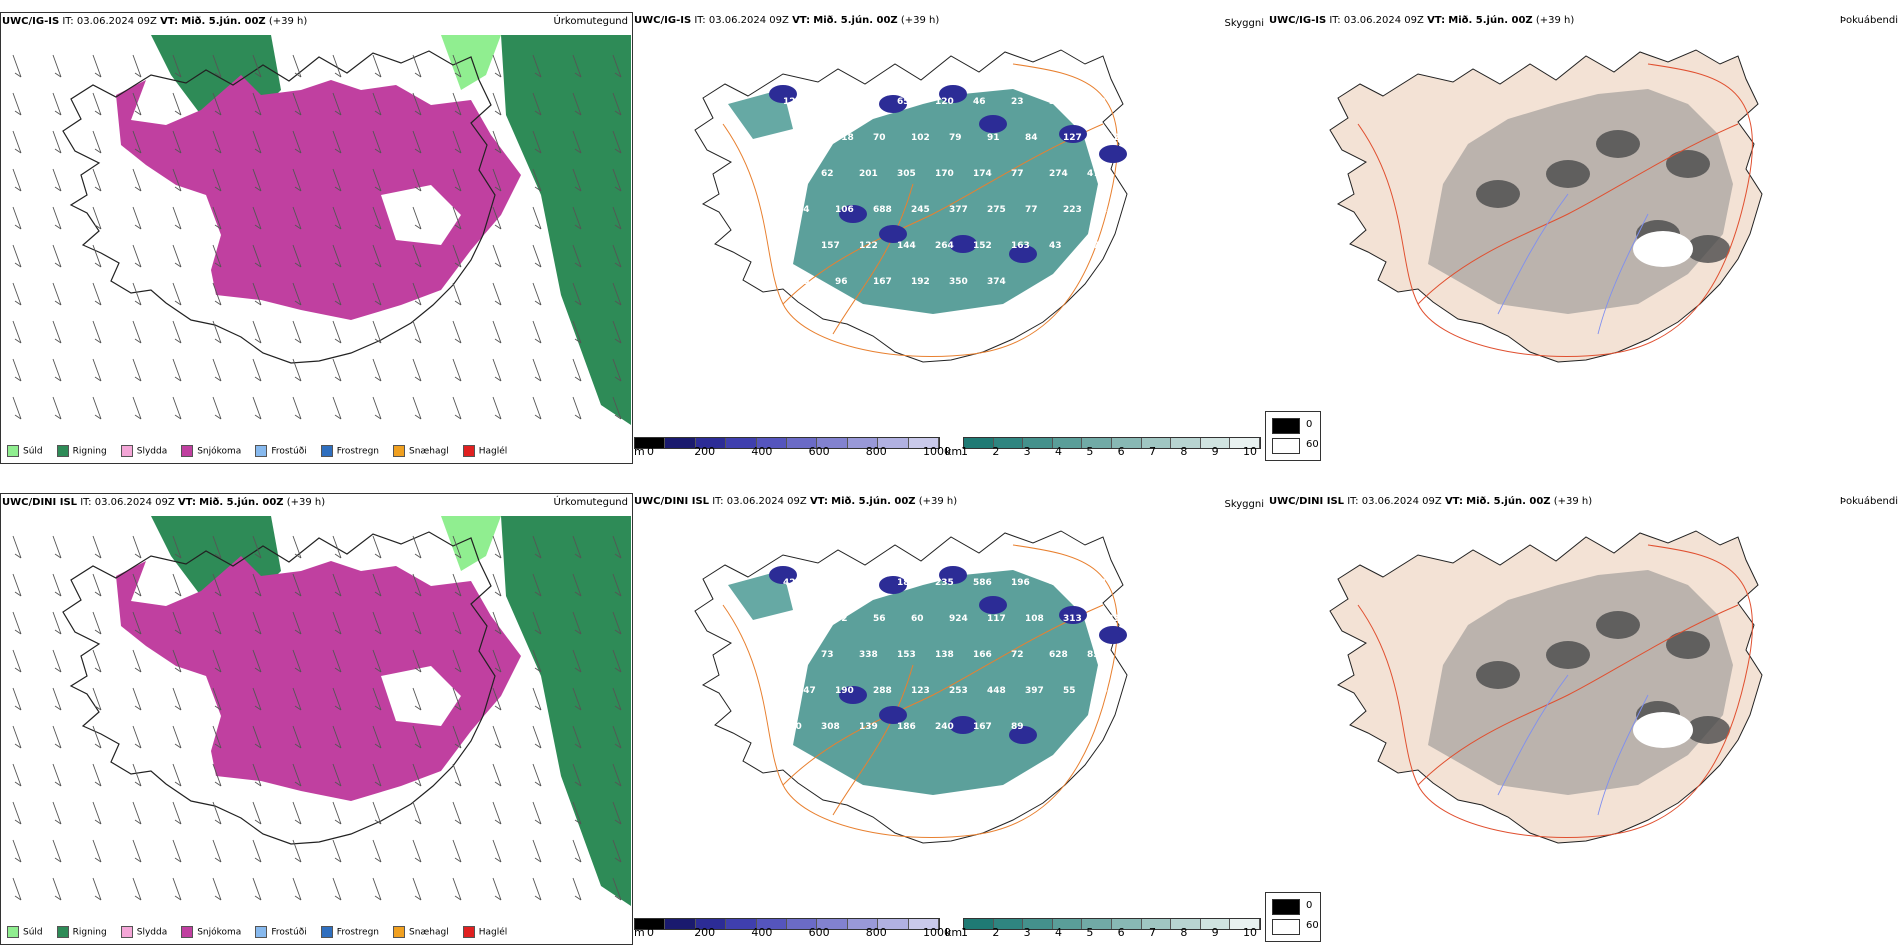 This screenshot has width=1900, height=950. I want to click on ceiling-label: 94, so click(803, 210).